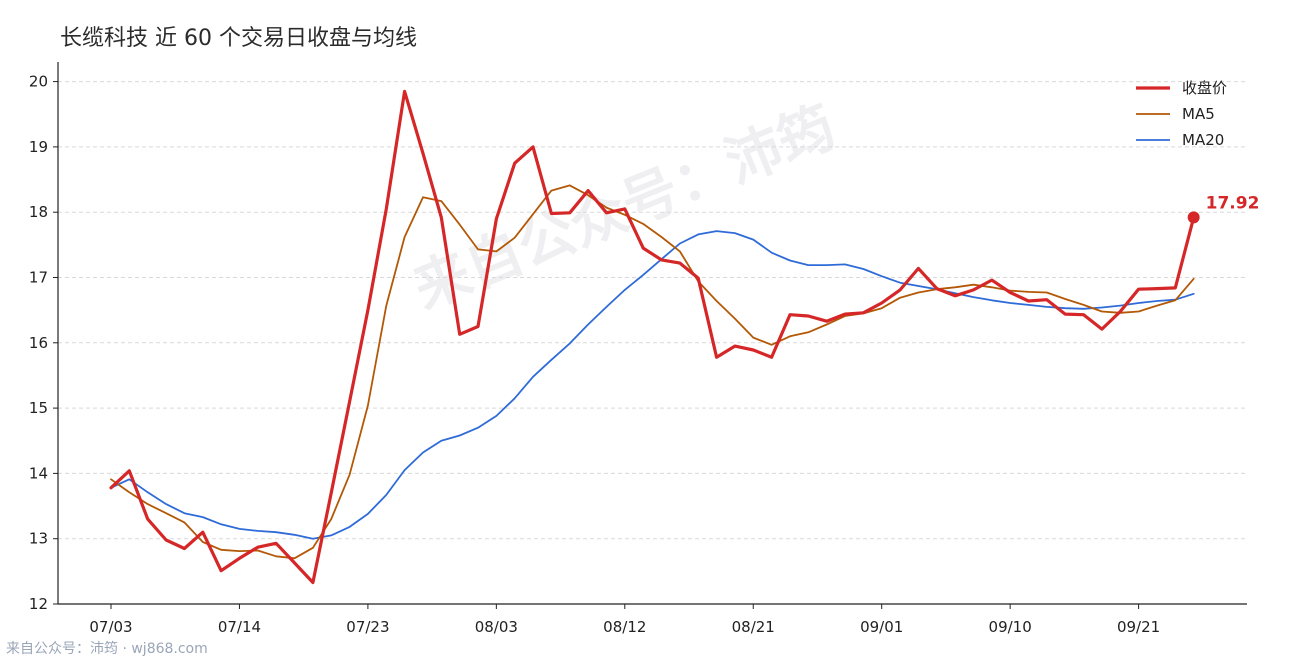 The image size is (1290, 660). Describe the element at coordinates (1204, 88) in the screenshot. I see `legend-label: 收盘价` at that location.